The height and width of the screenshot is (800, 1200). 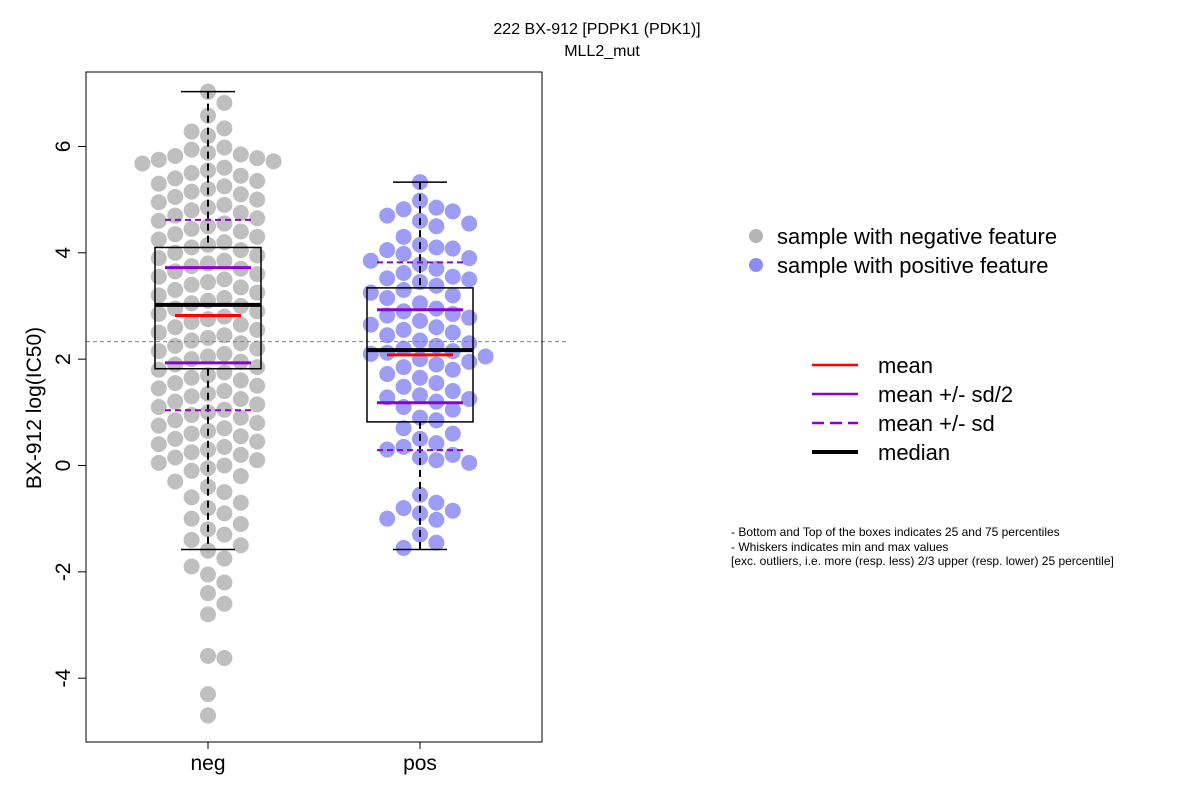 I want to click on boxplot-pos, so click(x=420, y=366).